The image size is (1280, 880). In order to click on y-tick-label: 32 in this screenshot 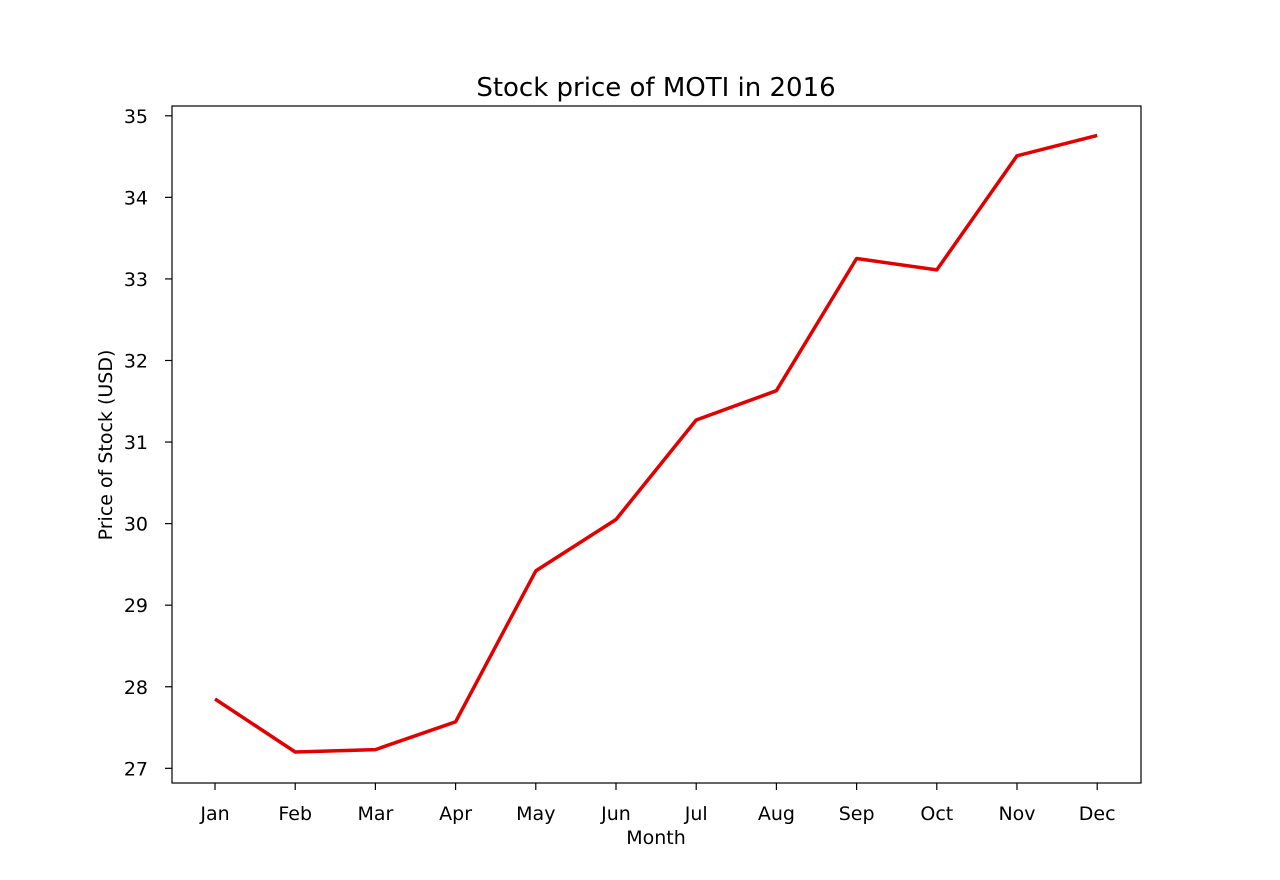, I will do `click(136, 361)`.